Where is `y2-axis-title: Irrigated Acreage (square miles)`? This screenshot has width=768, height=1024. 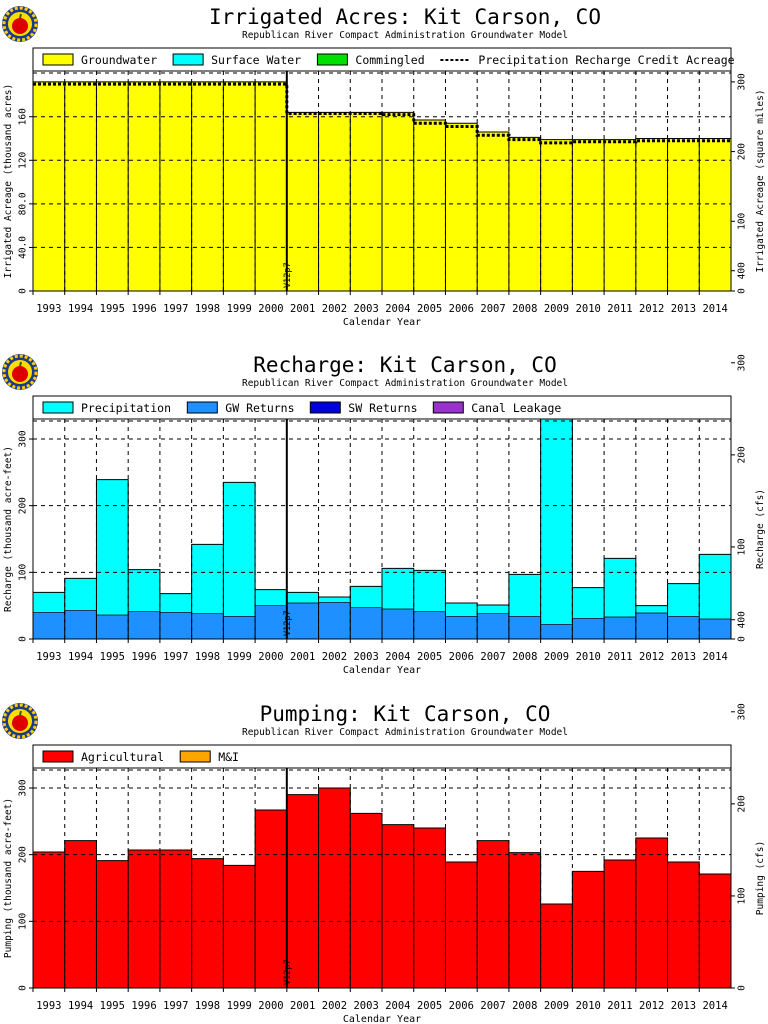 y2-axis-title: Irrigated Acreage (square miles) is located at coordinates (760, 180).